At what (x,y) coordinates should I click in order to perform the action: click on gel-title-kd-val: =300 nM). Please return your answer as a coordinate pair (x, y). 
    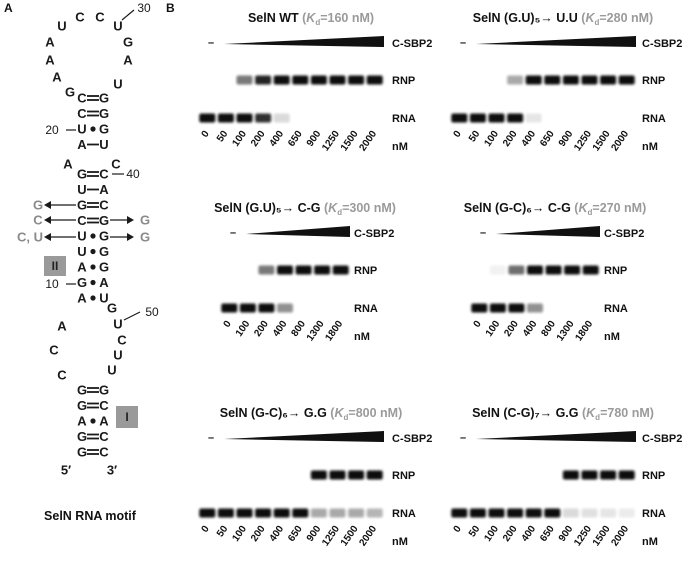
    Looking at the image, I should click on (369, 208).